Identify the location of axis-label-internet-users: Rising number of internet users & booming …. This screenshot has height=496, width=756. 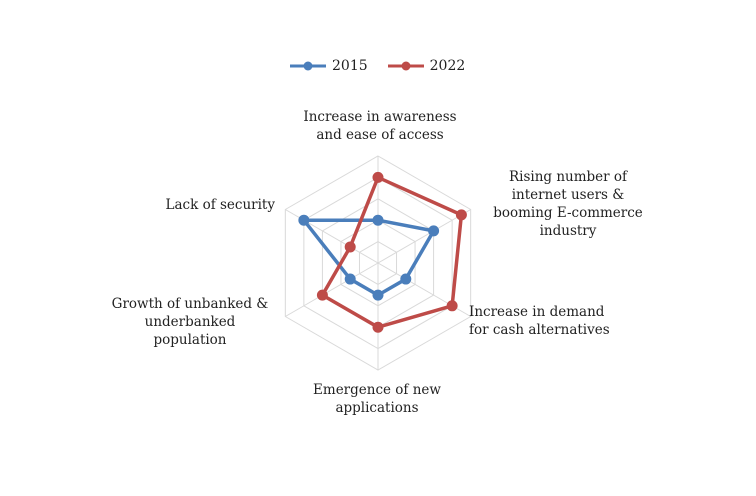
(568, 204).